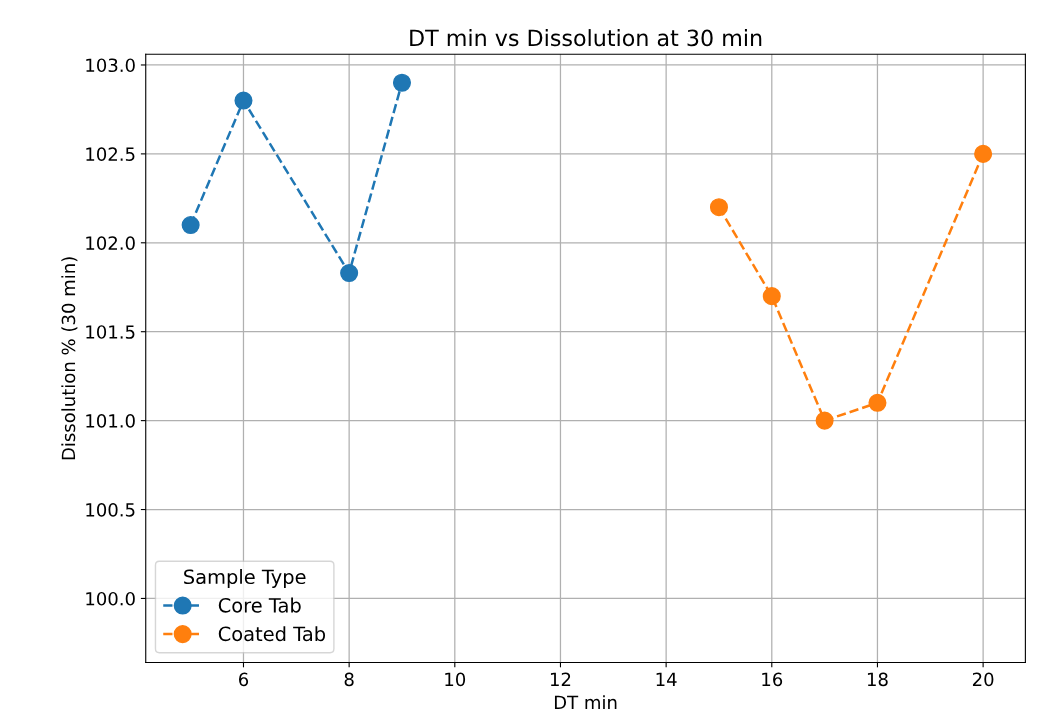 The image size is (1041, 724). What do you see at coordinates (110, 509) in the screenshot?
I see `y-tick-label: 100.5` at bounding box center [110, 509].